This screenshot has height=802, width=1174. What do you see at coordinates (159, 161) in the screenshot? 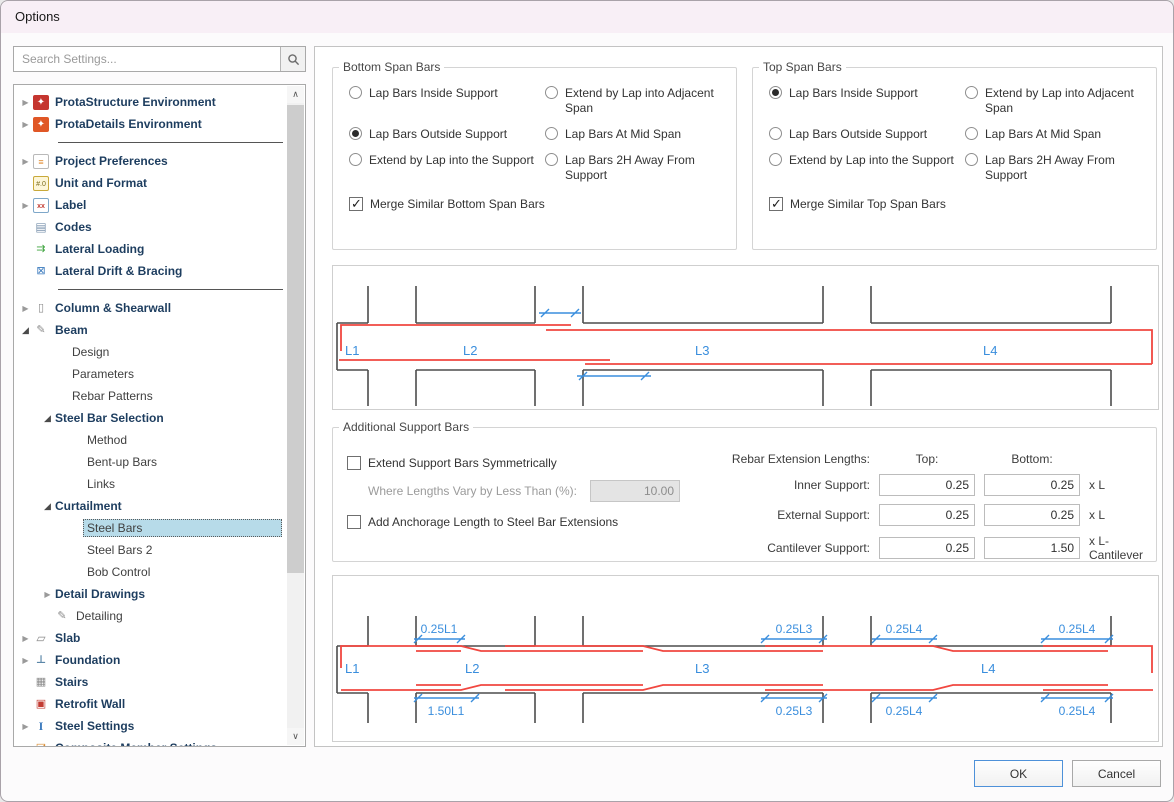
I see `tree-item-project-preferences: ≡Project Preferences` at bounding box center [159, 161].